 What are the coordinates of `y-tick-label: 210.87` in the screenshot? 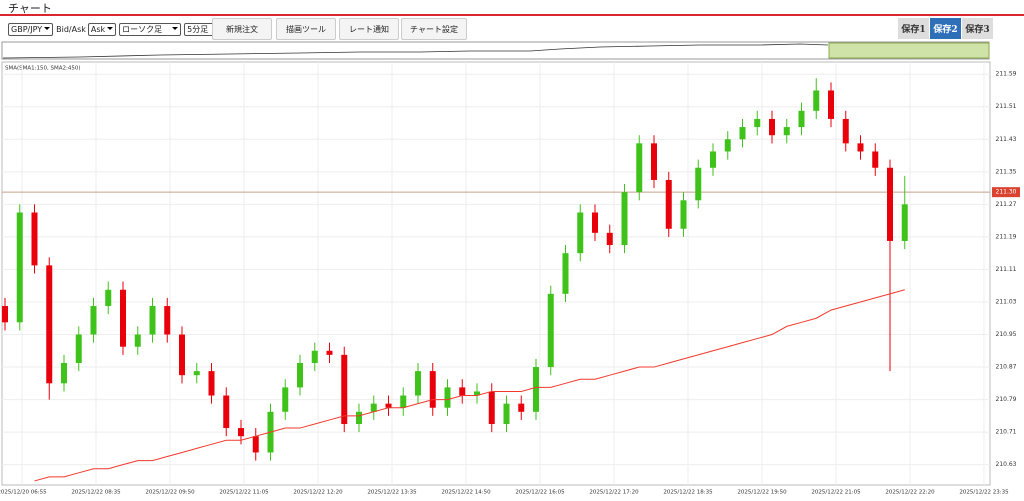 It's located at (1006, 367).